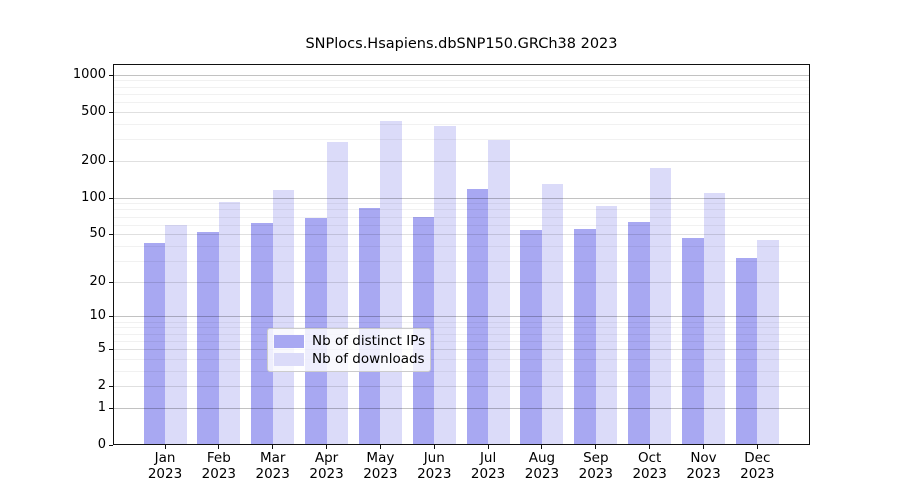  I want to click on x-tick-month: Feb, so click(218, 458).